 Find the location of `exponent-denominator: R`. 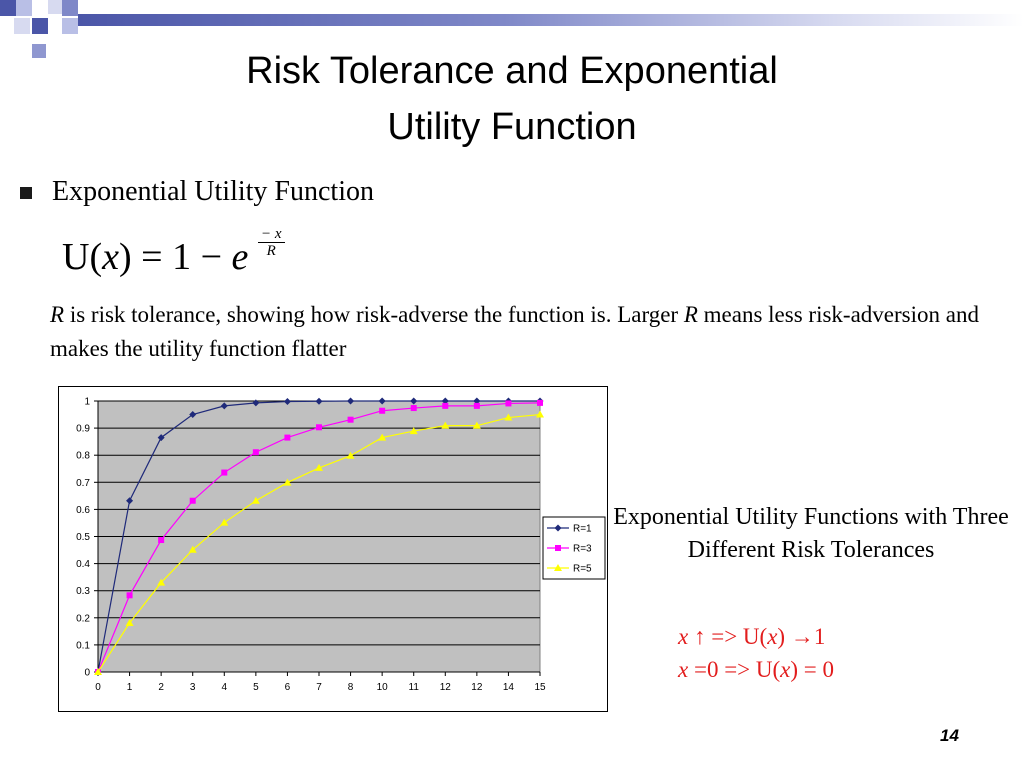

exponent-denominator: R is located at coordinates (271, 251).